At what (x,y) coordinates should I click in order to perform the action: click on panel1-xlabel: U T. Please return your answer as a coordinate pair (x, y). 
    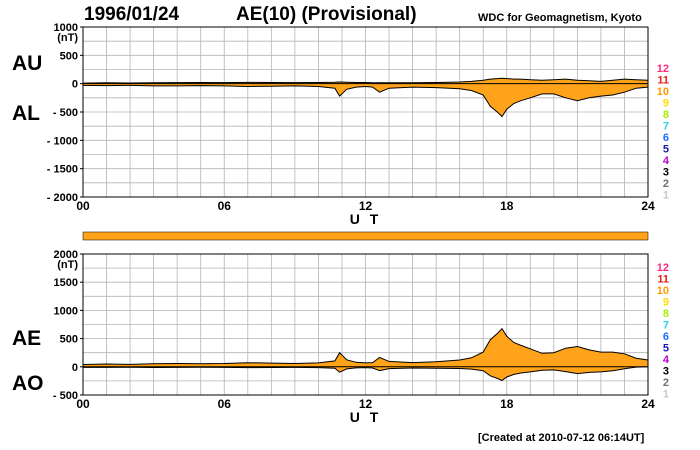
    Looking at the image, I should click on (366, 219).